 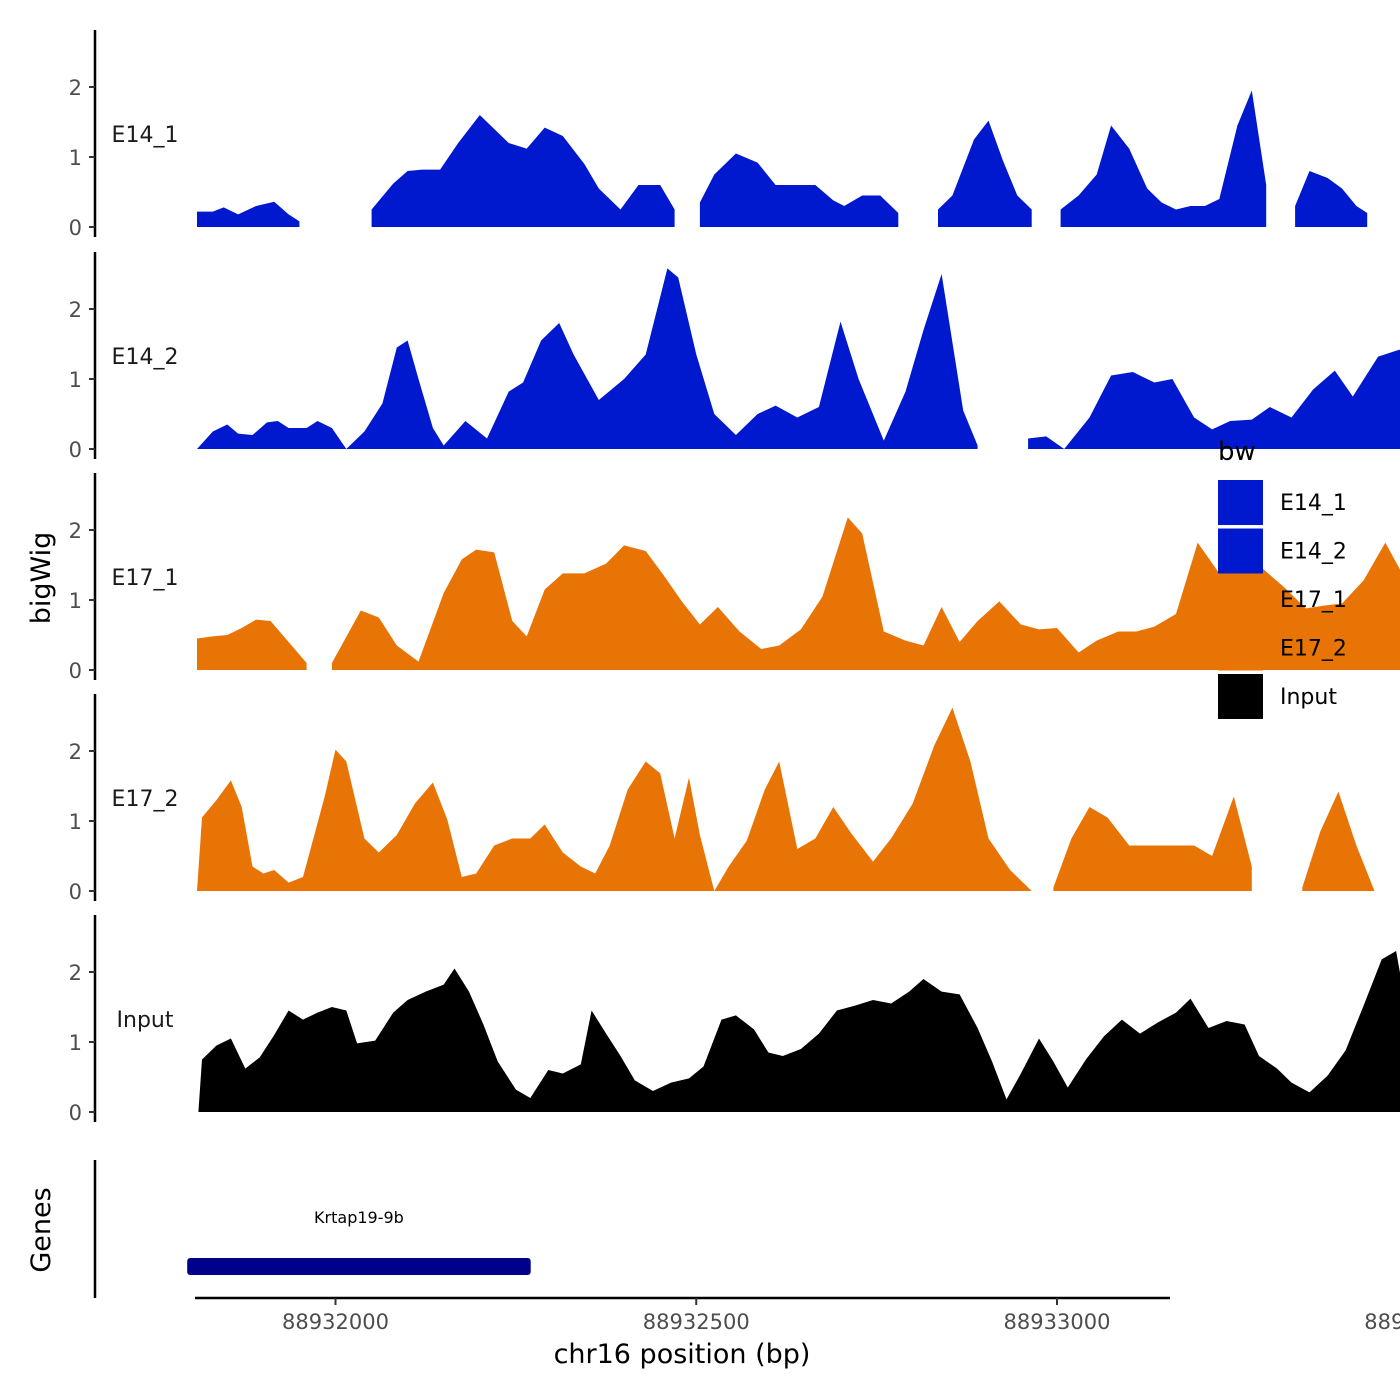 I want to click on legend-label: E17_1, so click(x=1313, y=600).